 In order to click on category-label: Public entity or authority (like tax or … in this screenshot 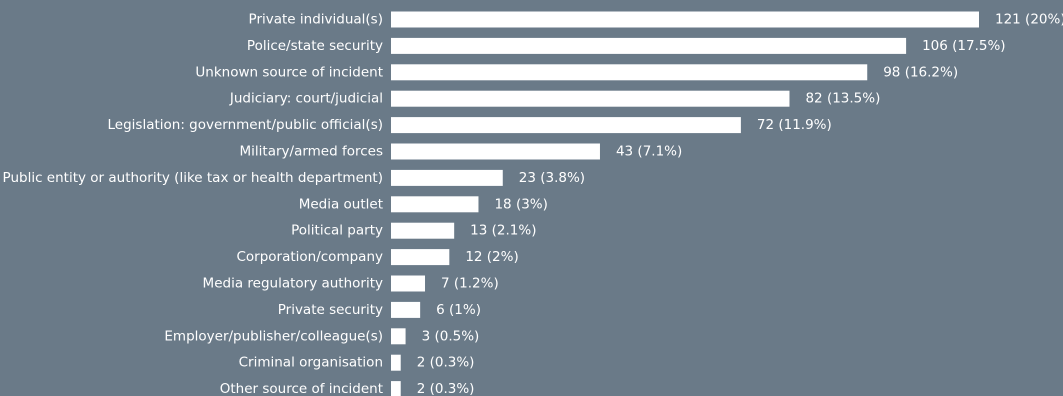, I will do `click(193, 178)`.